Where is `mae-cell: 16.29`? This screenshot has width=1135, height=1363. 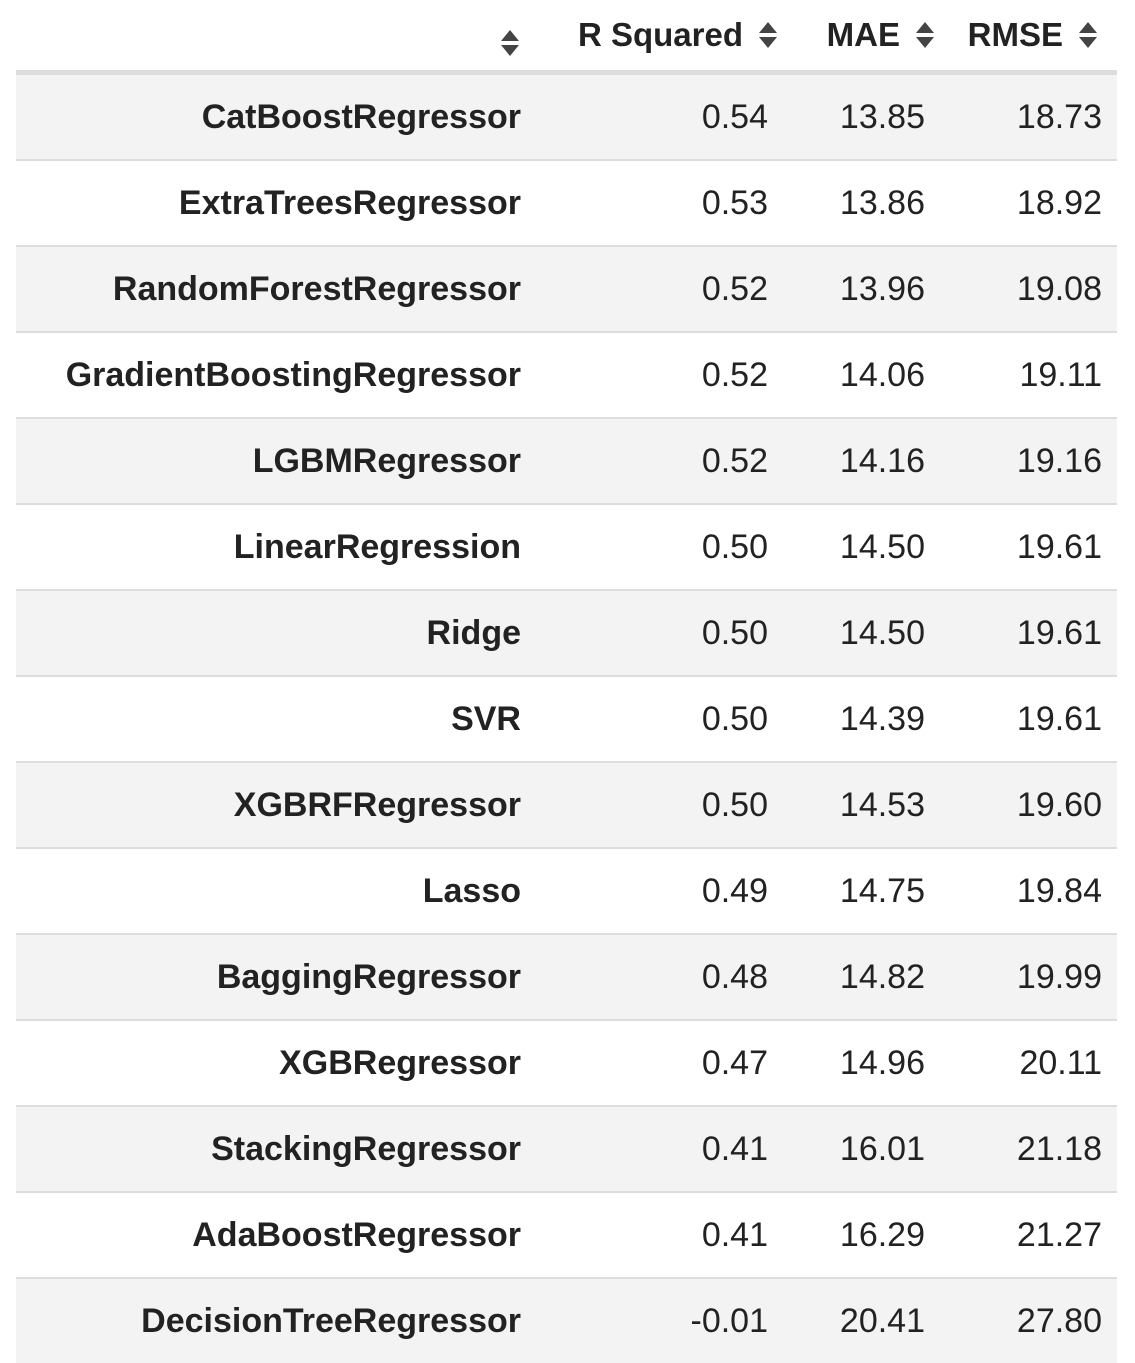
mae-cell: 16.29 is located at coordinates (861, 1235).